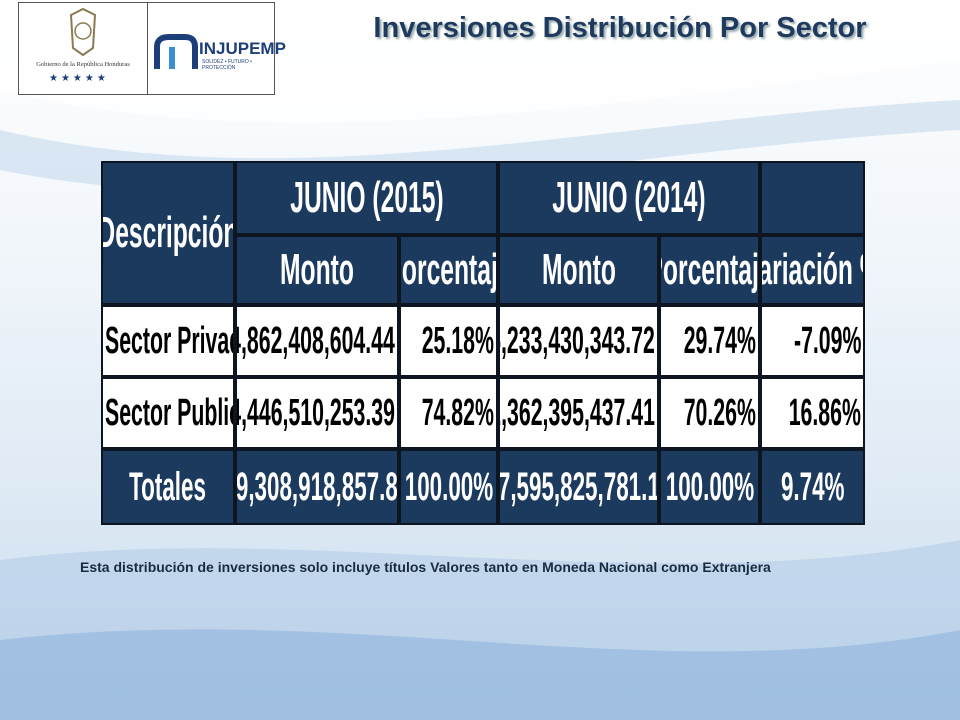 The image size is (960, 720). What do you see at coordinates (83, 64) in the screenshot?
I see `gov-text: Gobierno de la República Honduras` at bounding box center [83, 64].